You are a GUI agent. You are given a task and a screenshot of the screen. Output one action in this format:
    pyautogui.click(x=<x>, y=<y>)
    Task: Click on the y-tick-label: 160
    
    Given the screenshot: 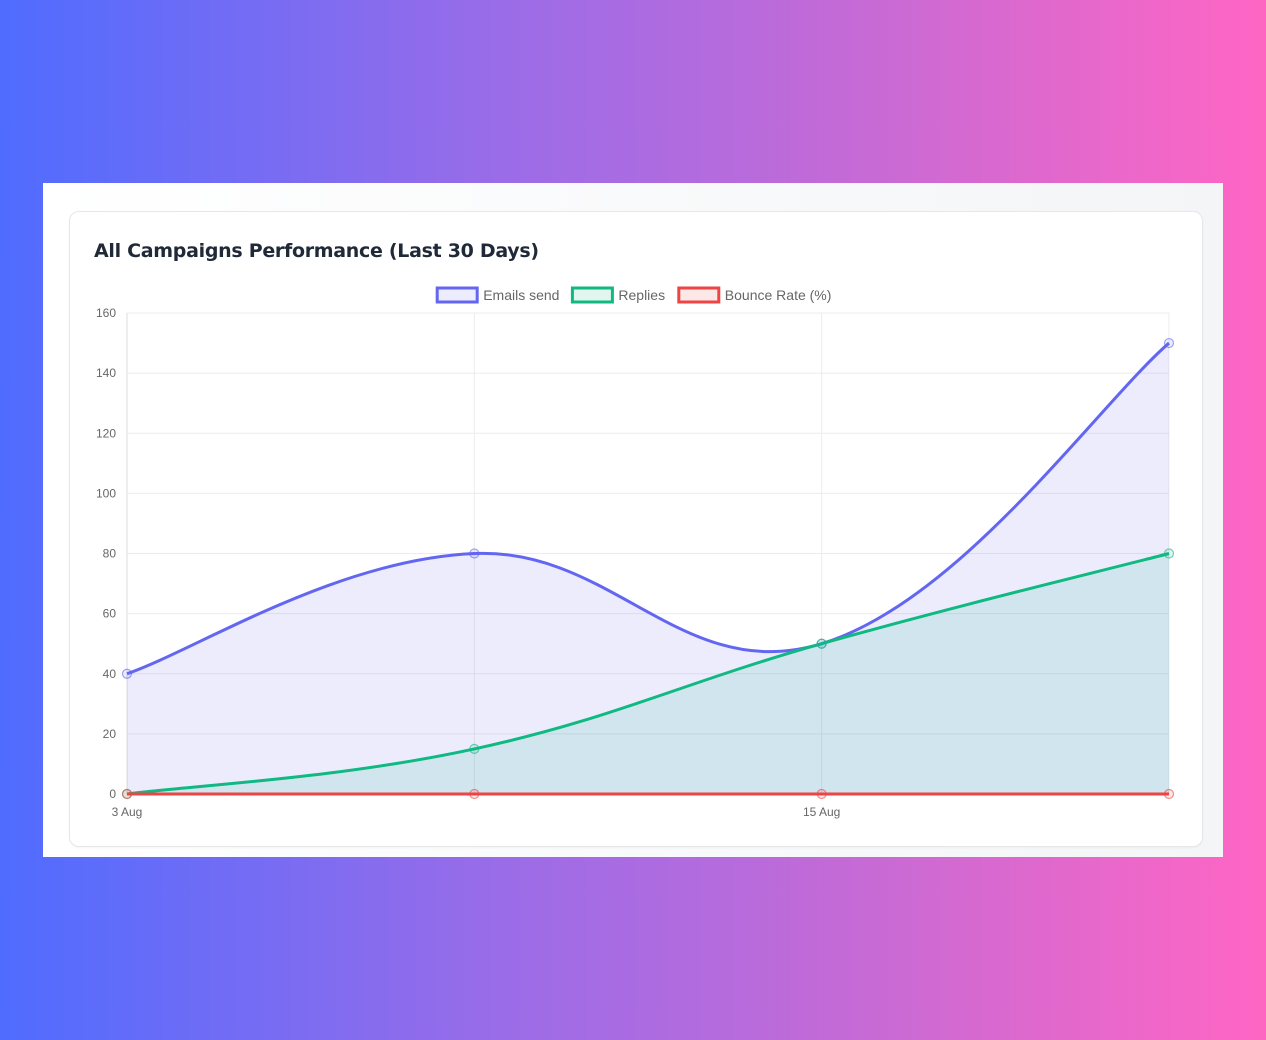 What is the action you would take?
    pyautogui.click(x=106, y=313)
    